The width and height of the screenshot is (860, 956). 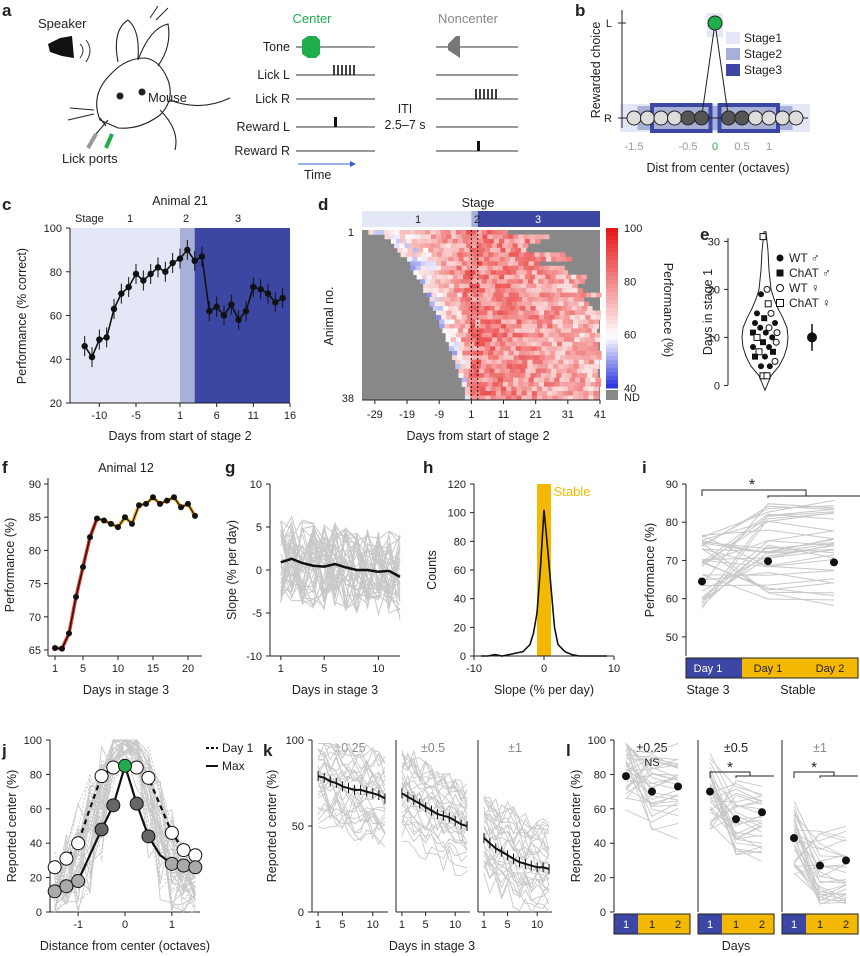 I want to click on wt-female-point, so click(x=771, y=313).